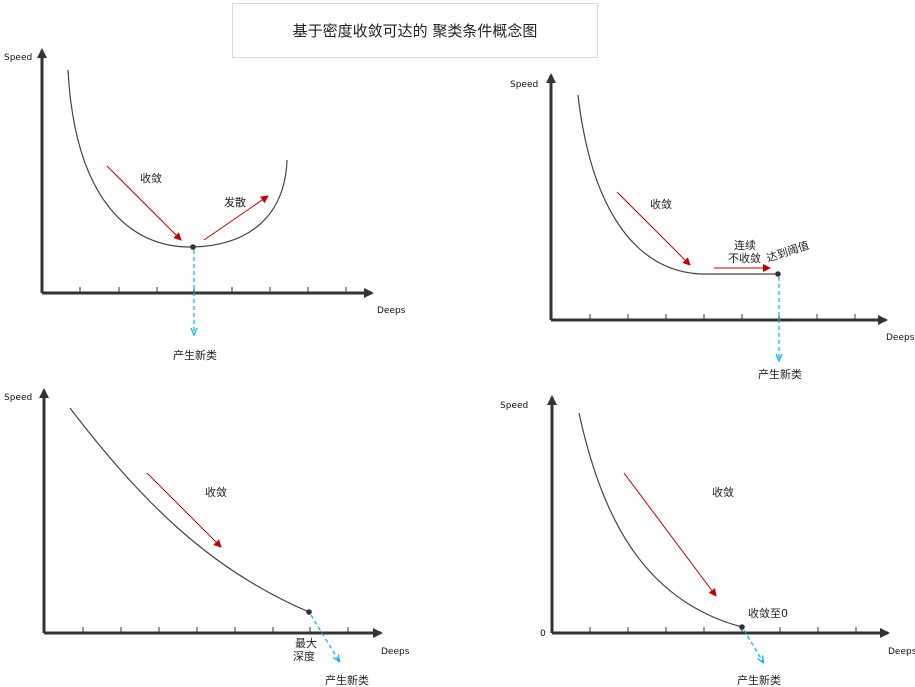 The width and height of the screenshot is (915, 687). I want to click on panel-3-x-ticks, so click(215, 630).